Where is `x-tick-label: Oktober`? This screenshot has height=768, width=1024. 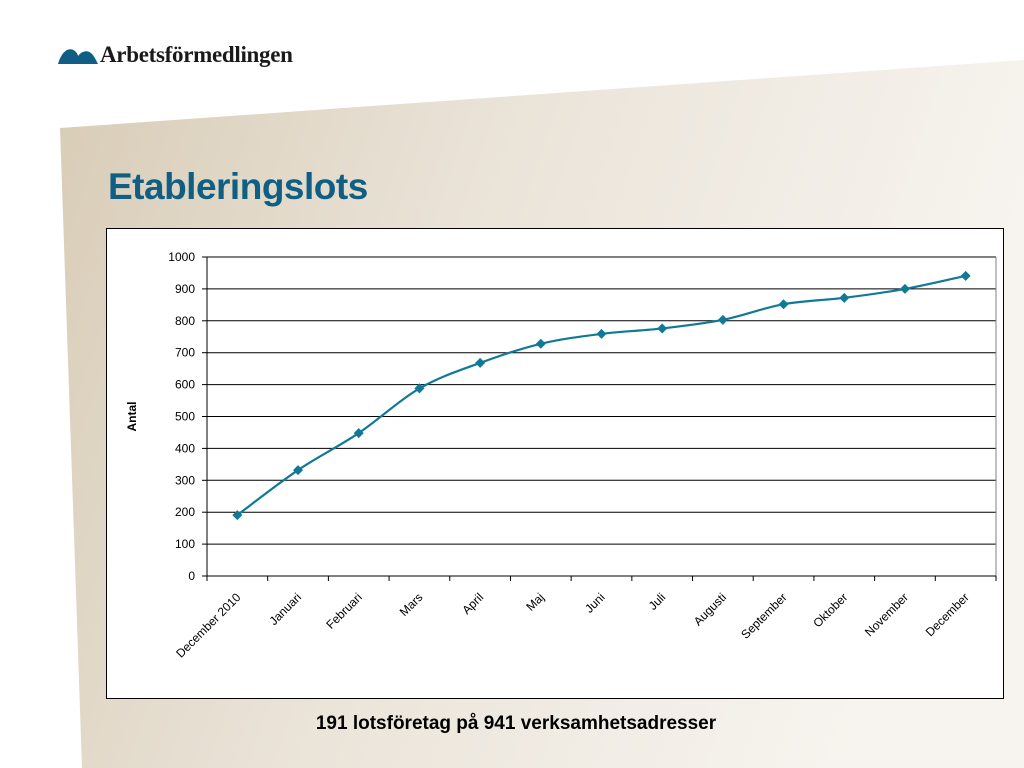 x-tick-label: Oktober is located at coordinates (830, 610).